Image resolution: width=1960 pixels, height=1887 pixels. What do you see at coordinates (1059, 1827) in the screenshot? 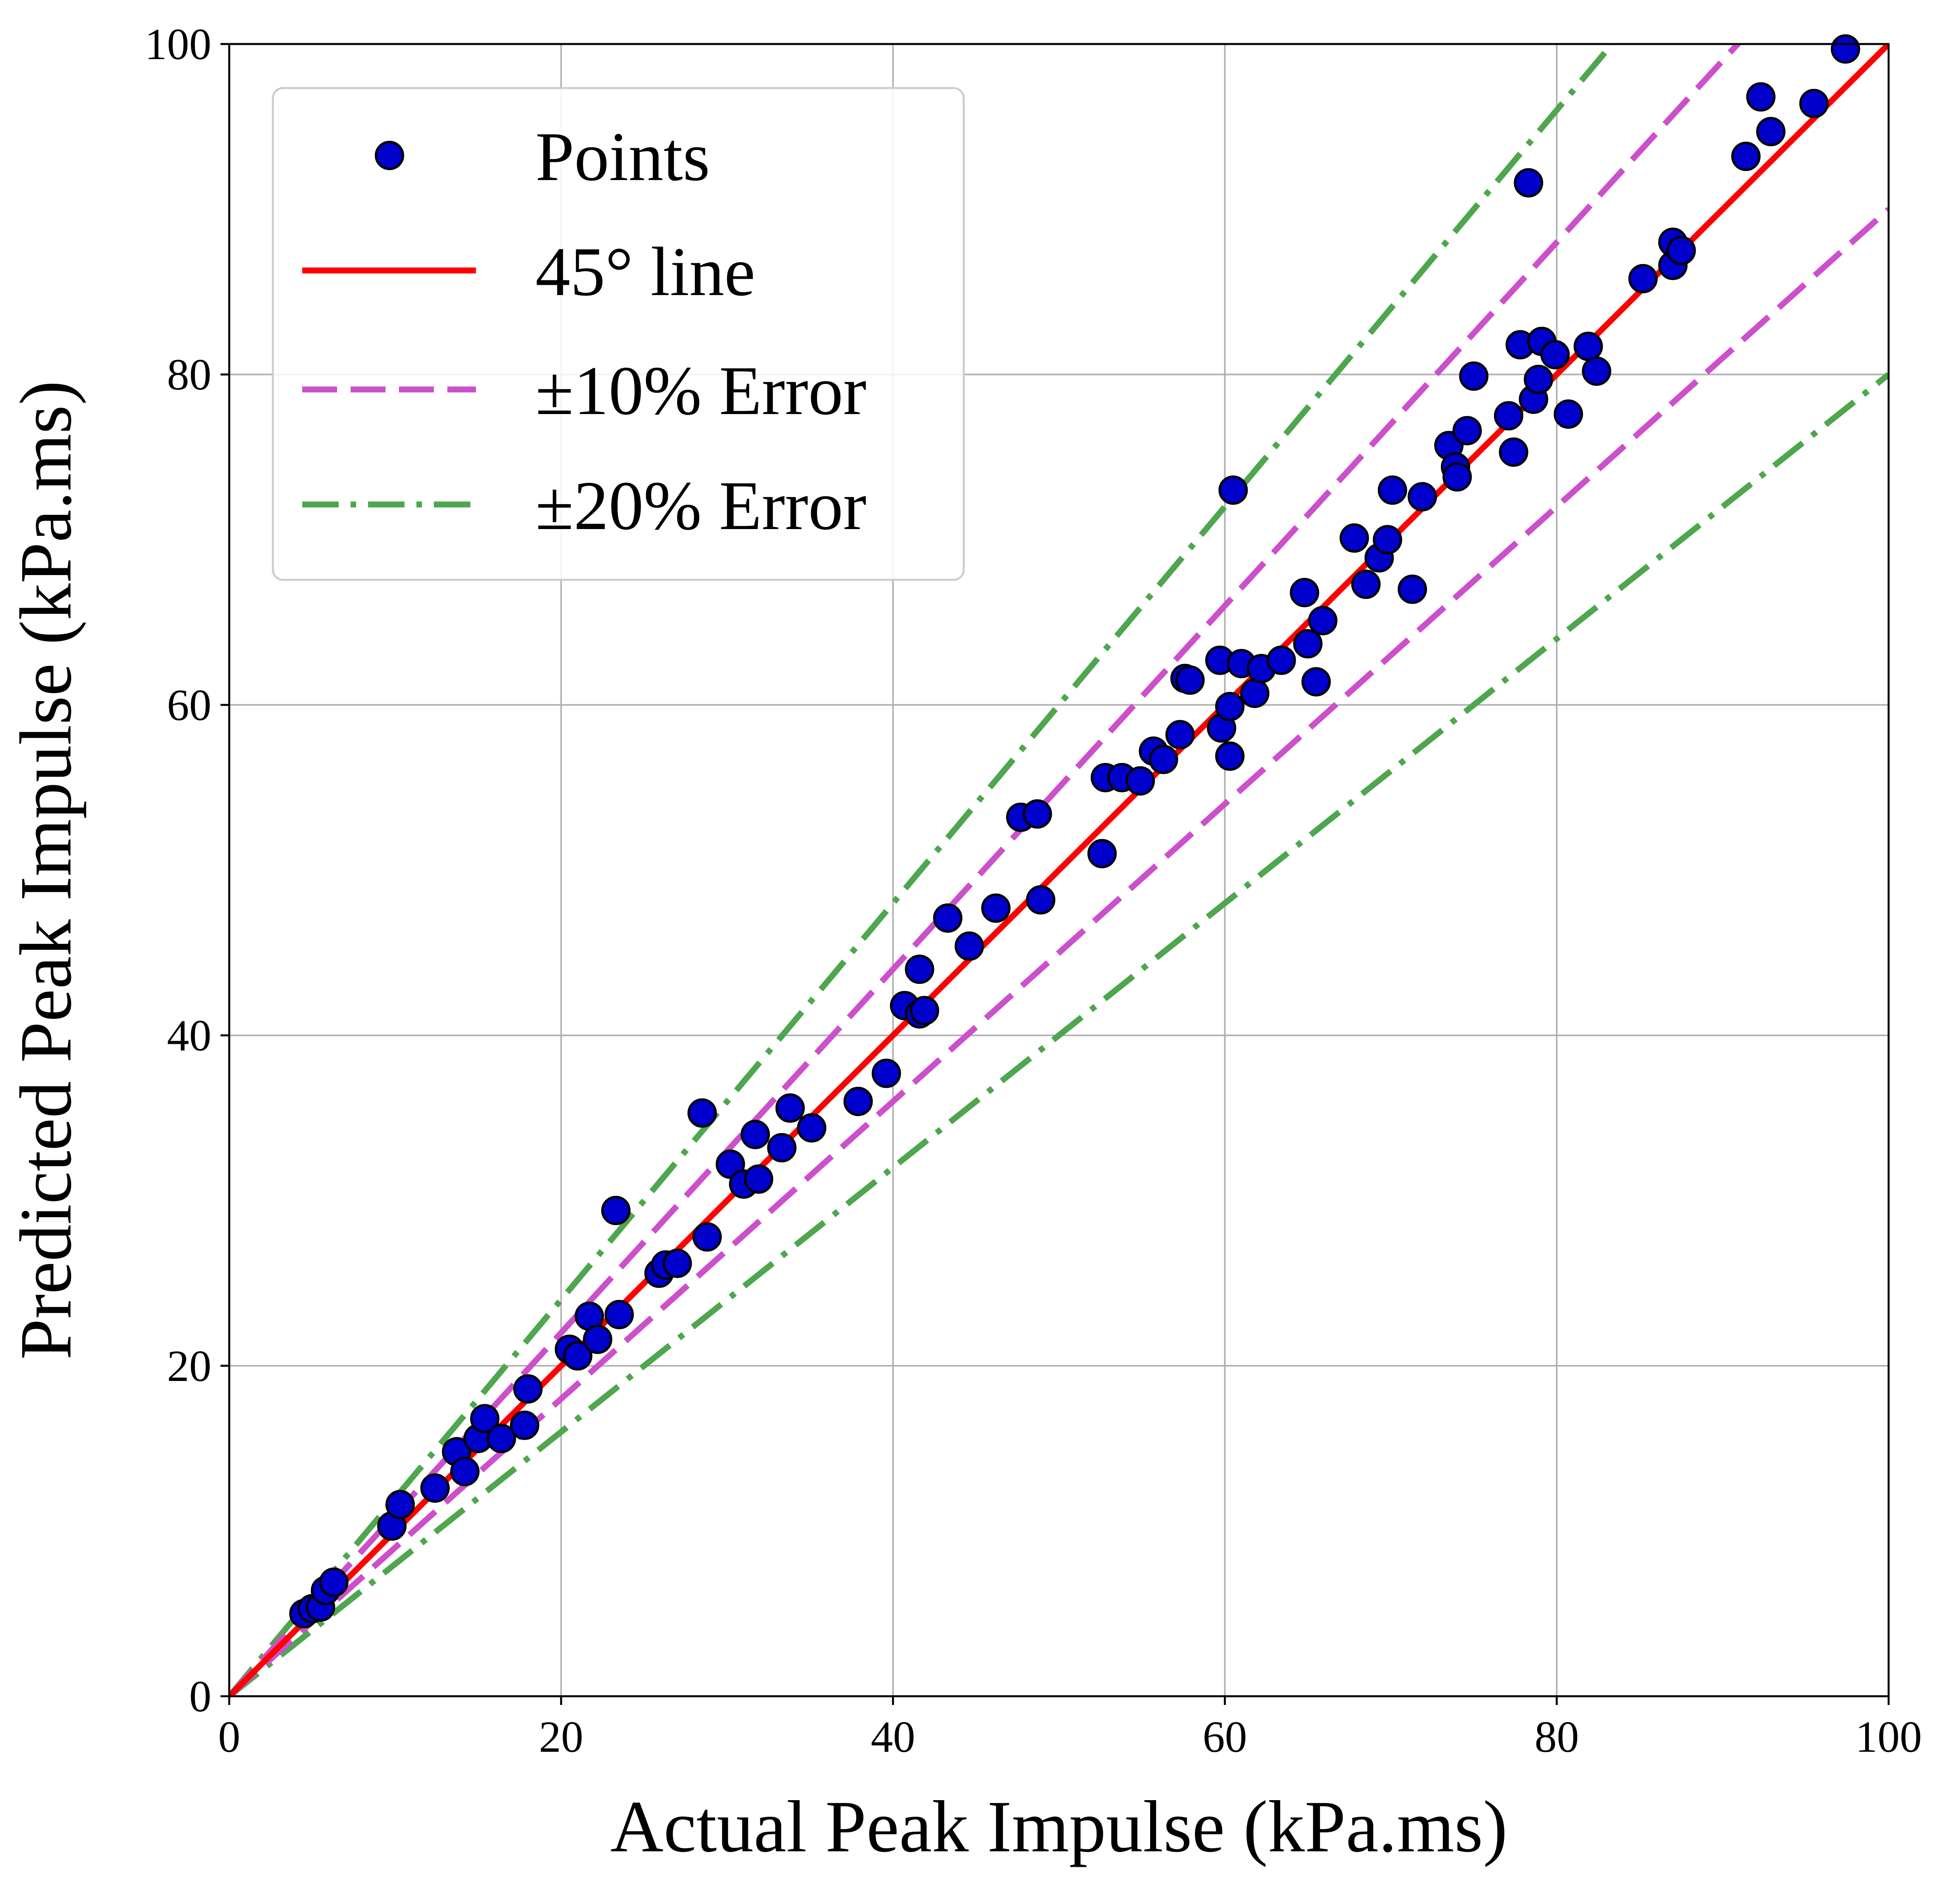
I see `x-axis-title: Actual Peak Impulse (kPa.ms)` at bounding box center [1059, 1827].